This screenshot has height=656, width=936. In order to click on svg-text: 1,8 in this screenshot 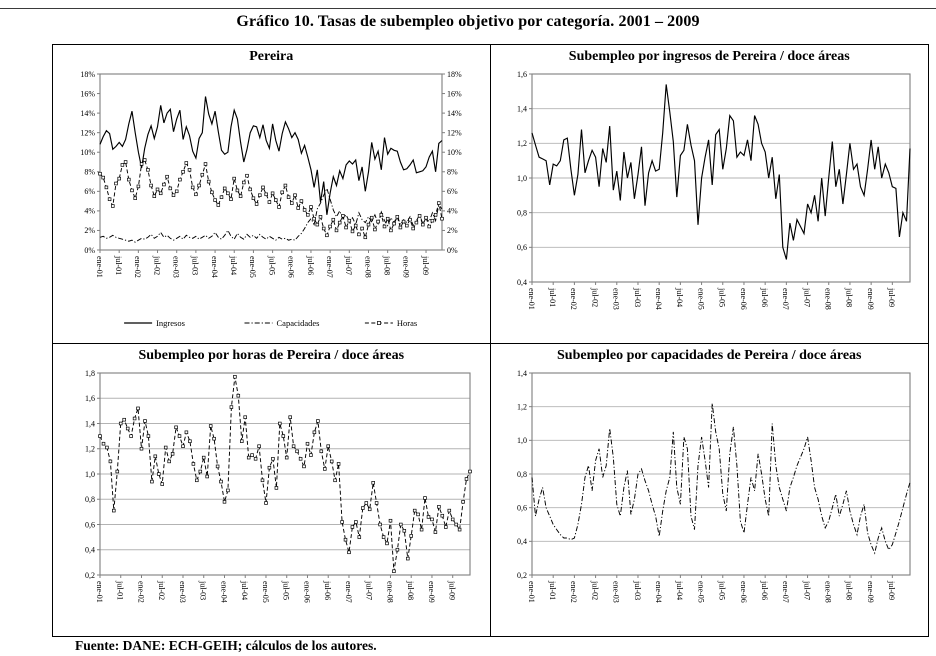, I will do `click(90, 373)`.